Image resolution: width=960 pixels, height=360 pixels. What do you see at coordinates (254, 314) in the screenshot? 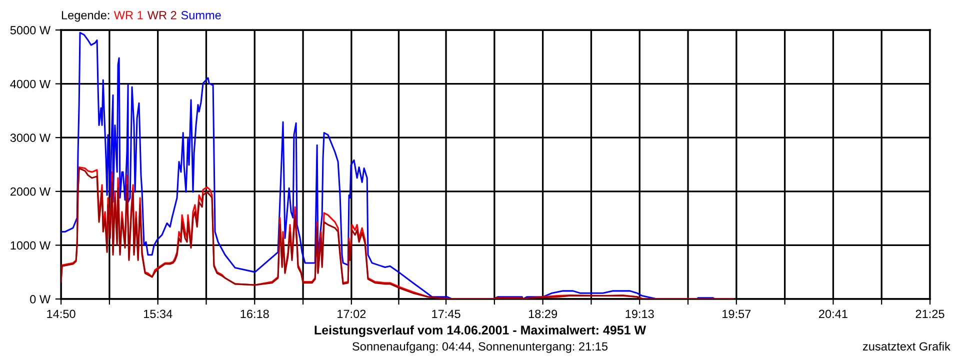
I see `x-tick-label: 16:18` at bounding box center [254, 314].